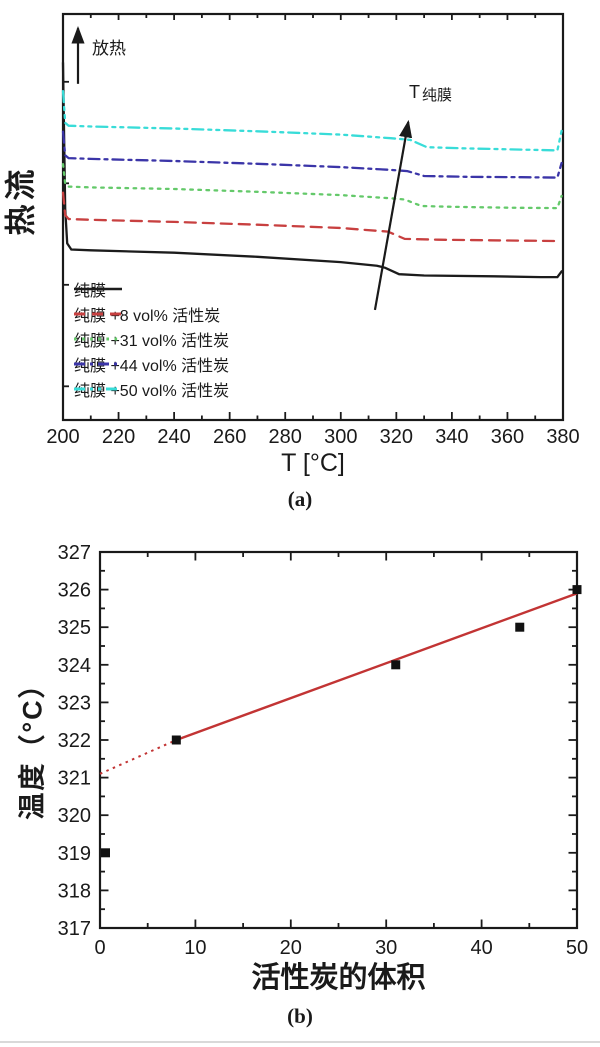 Image resolution: width=600 pixels, height=1047 pixels. Describe the element at coordinates (74, 628) in the screenshot. I see `axis-tick-label: 325` at that location.